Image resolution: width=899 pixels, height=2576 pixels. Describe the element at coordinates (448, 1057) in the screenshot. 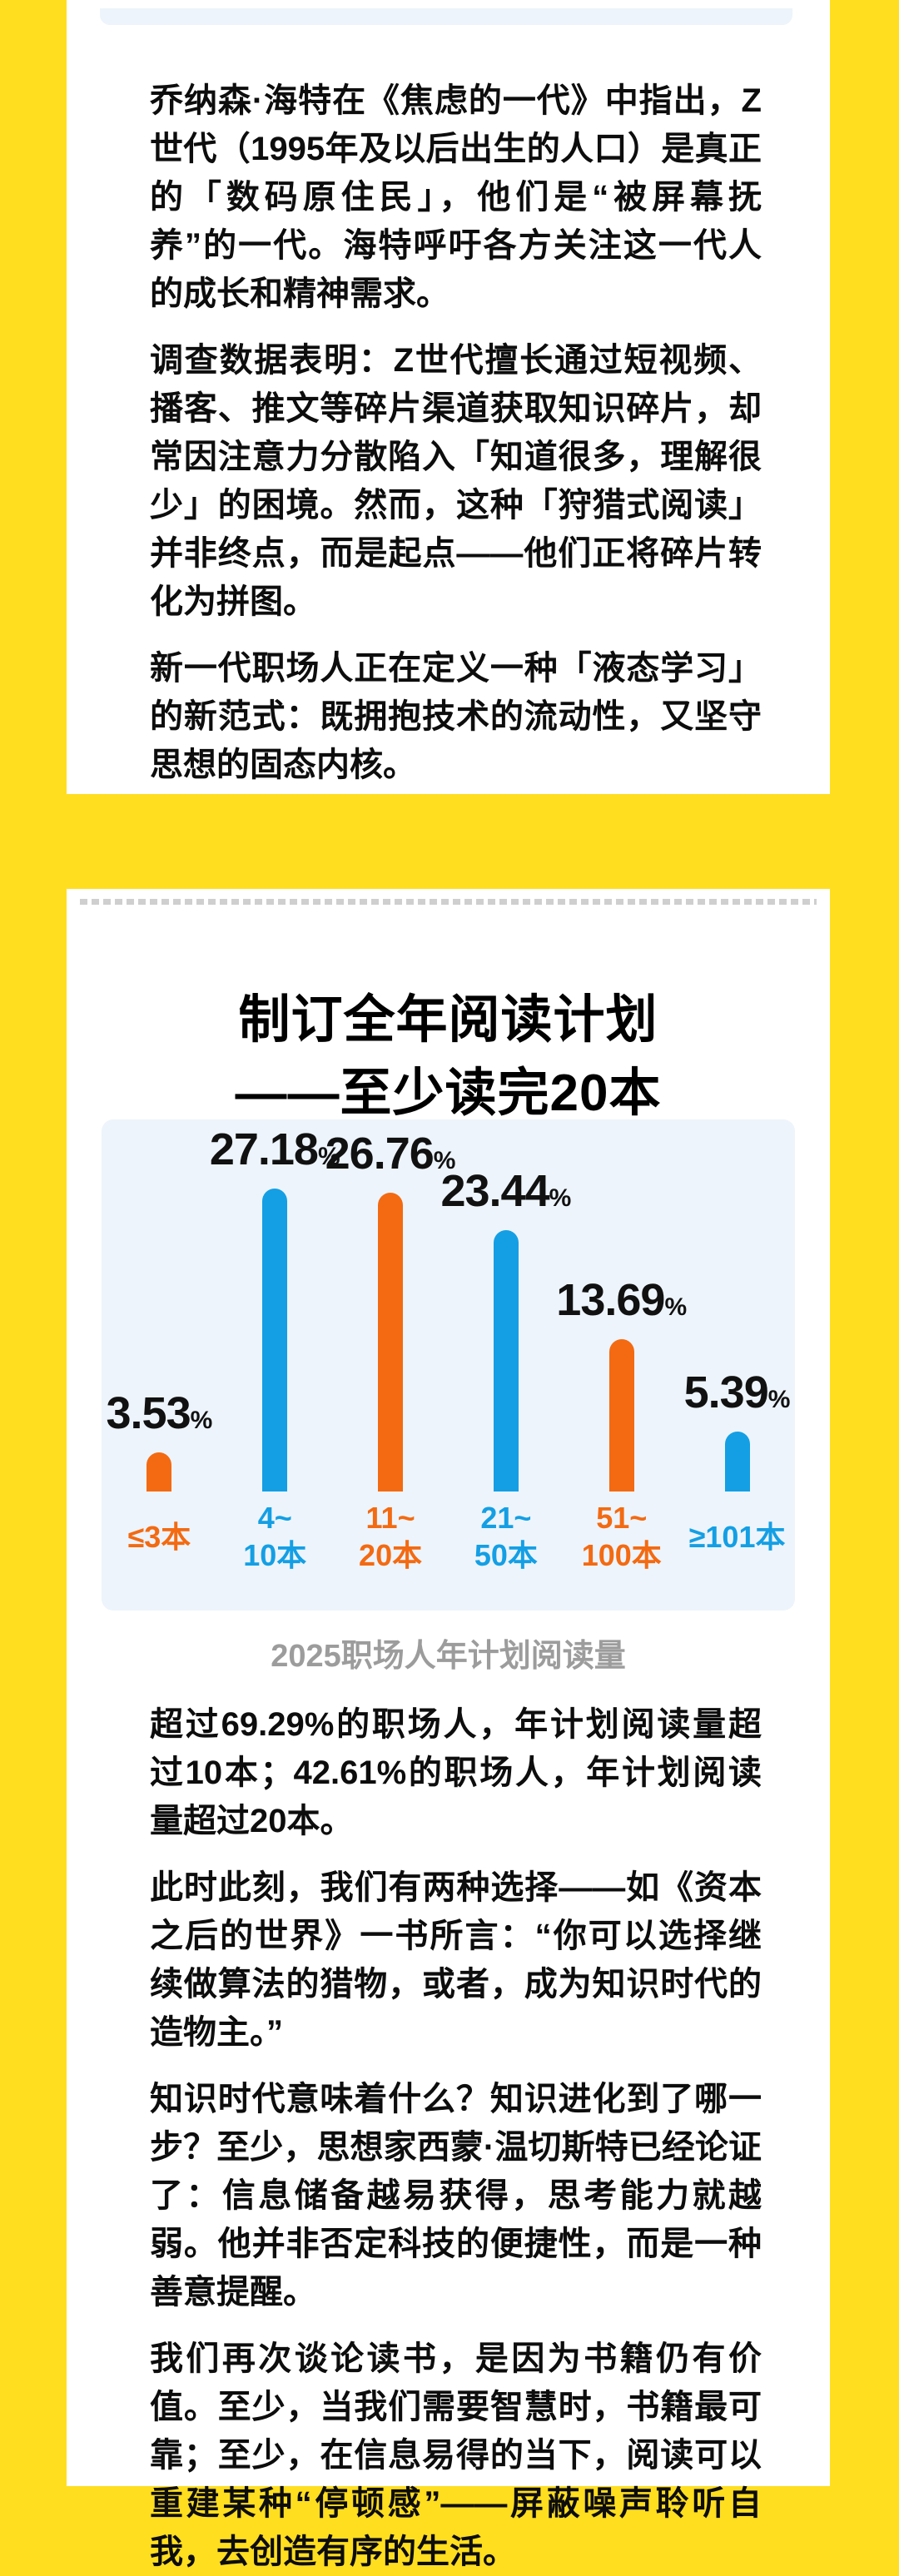

I see `chart-section-title: 制订全年阅读计划 ——至少读完20本` at that location.